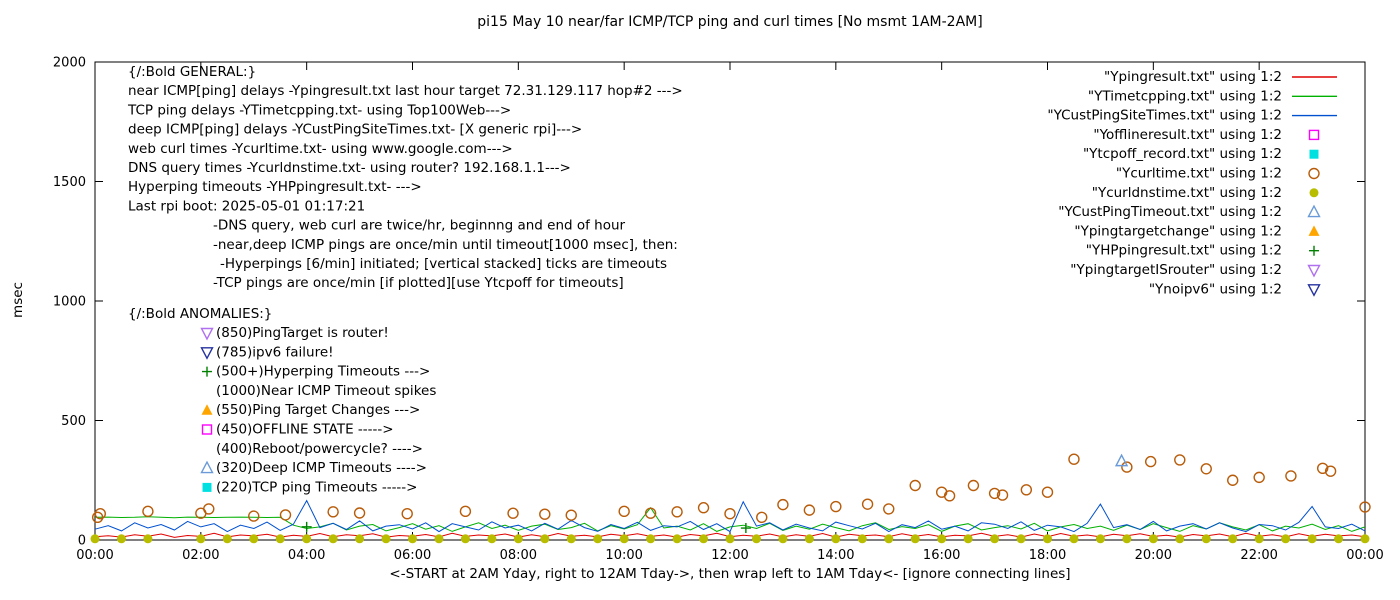  I want to click on annotation-anomaly-line: (1000)Near ICMP Timeout spikes, so click(326, 391).